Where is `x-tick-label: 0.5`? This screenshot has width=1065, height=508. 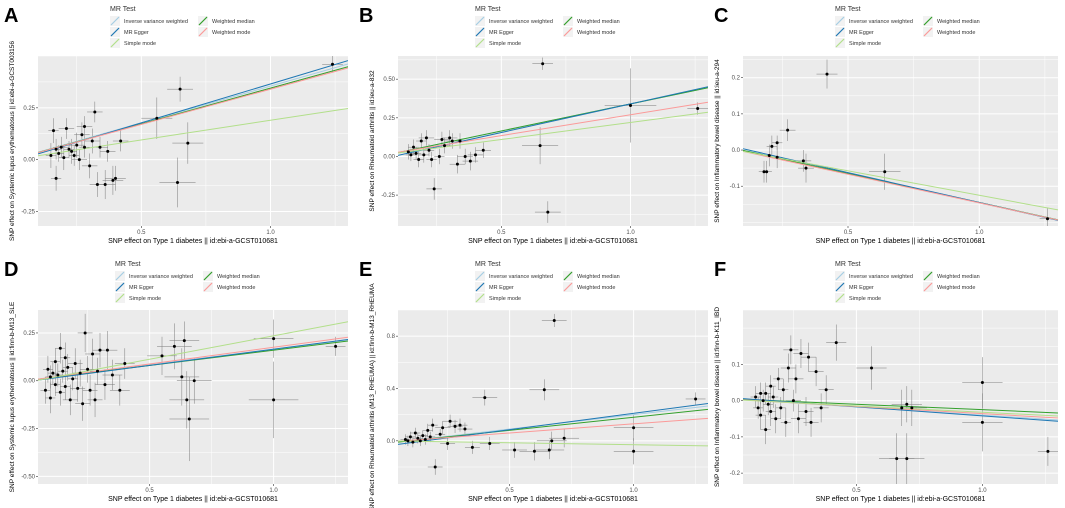 x-tick-label: 0.5 is located at coordinates (149, 491).